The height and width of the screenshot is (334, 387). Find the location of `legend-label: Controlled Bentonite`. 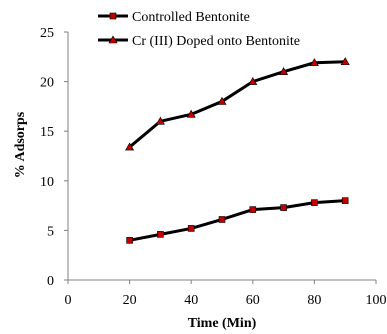

legend-label: Controlled Bentonite is located at coordinates (191, 17).